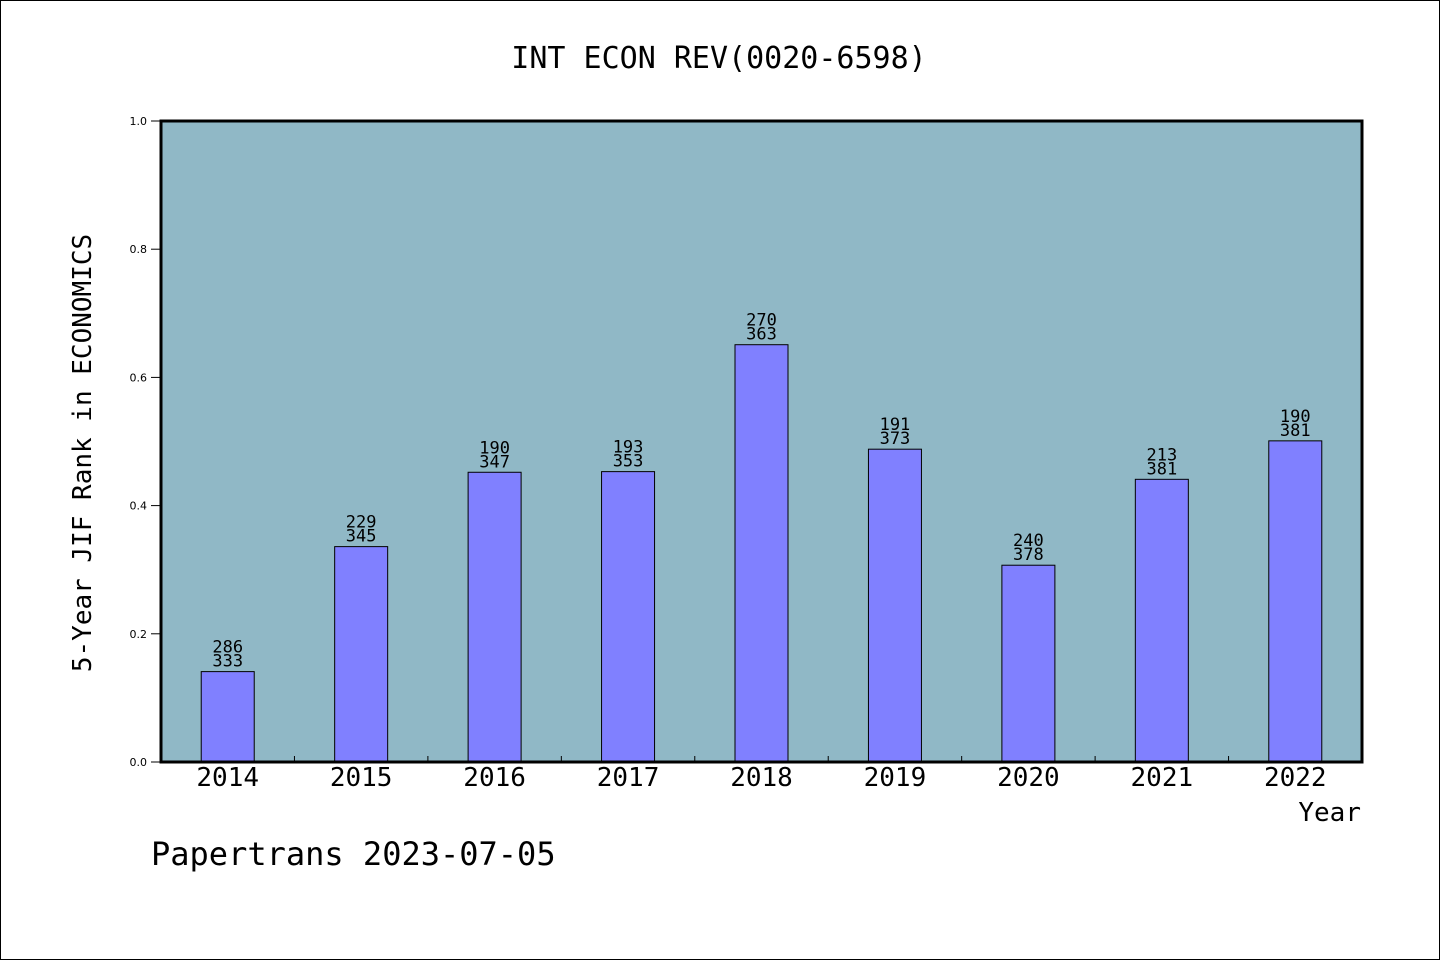 The width and height of the screenshot is (1440, 961). I want to click on x-tick-label-2018: 2018, so click(761, 778).